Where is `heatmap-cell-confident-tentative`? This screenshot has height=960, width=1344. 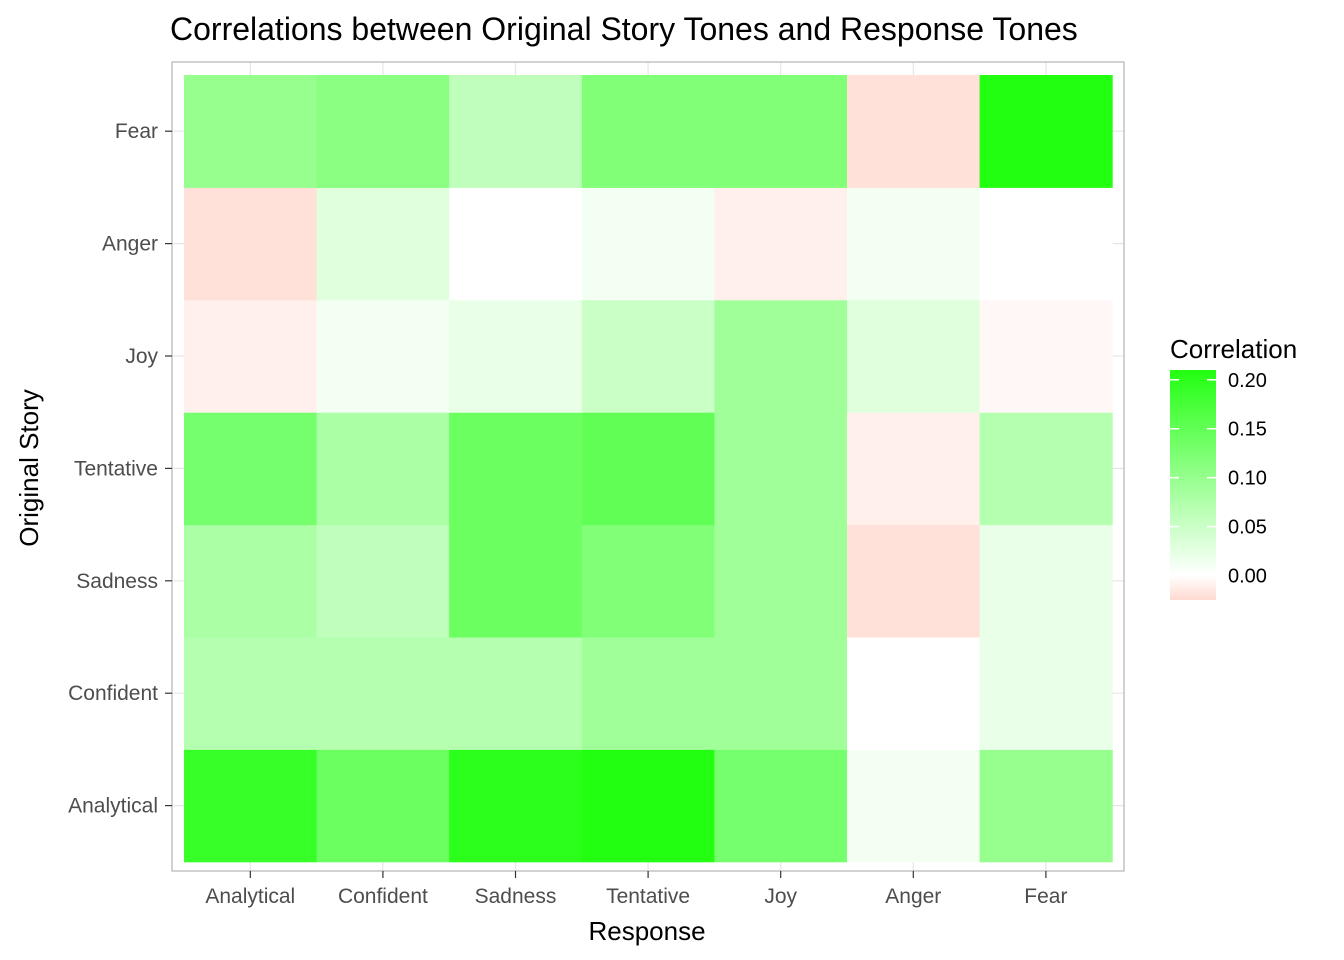
heatmap-cell-confident-tentative is located at coordinates (648, 693).